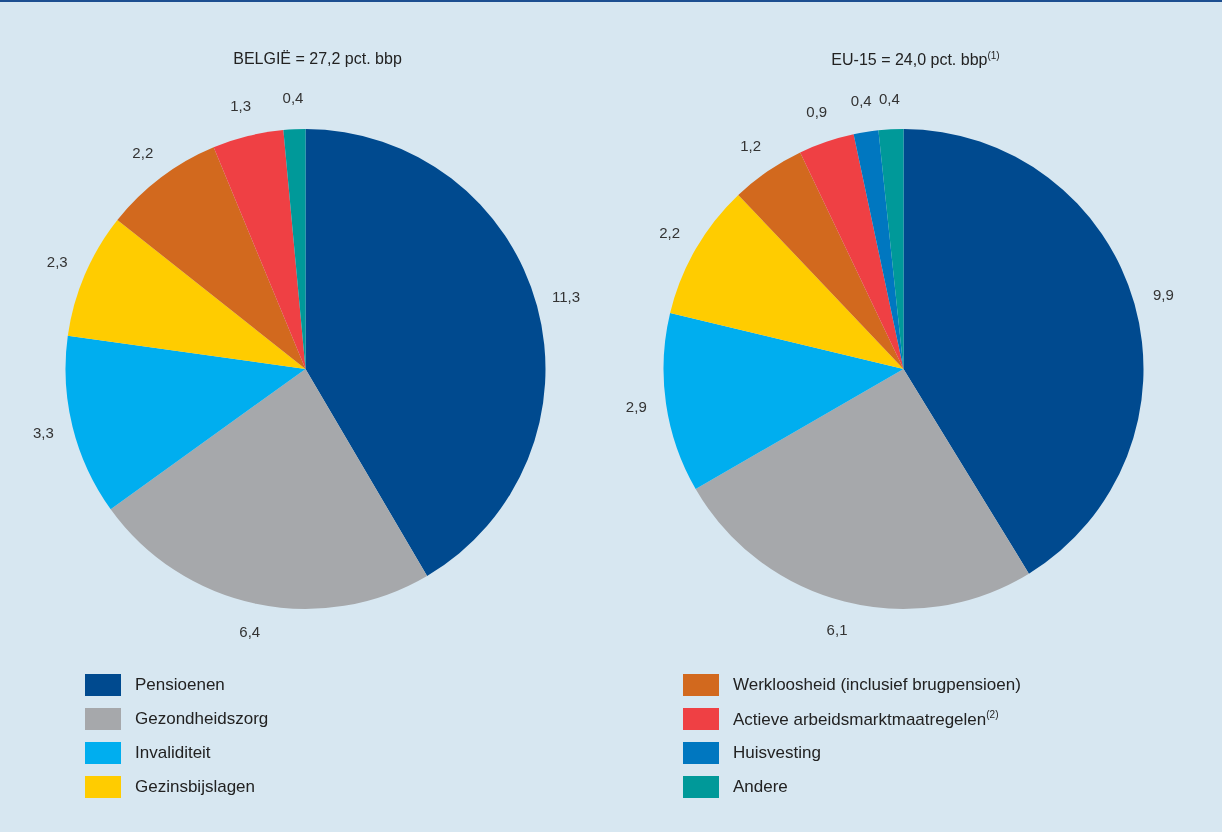  I want to click on data-label: 2,3, so click(57, 261).